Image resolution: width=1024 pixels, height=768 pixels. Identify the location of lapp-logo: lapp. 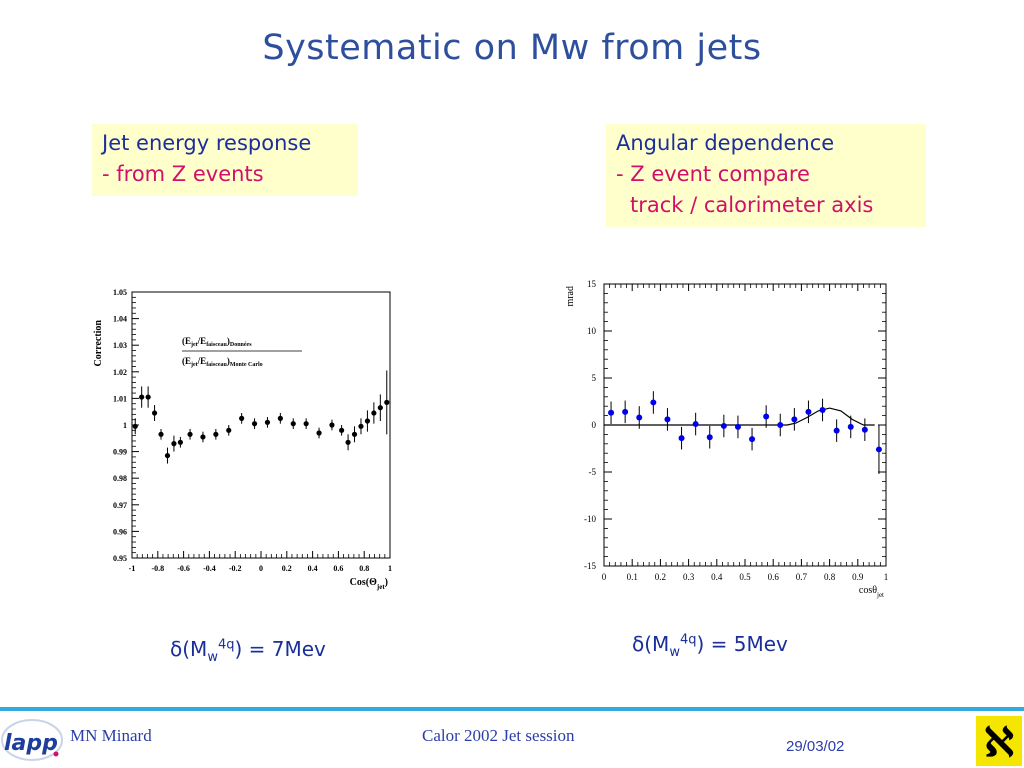
(32, 740).